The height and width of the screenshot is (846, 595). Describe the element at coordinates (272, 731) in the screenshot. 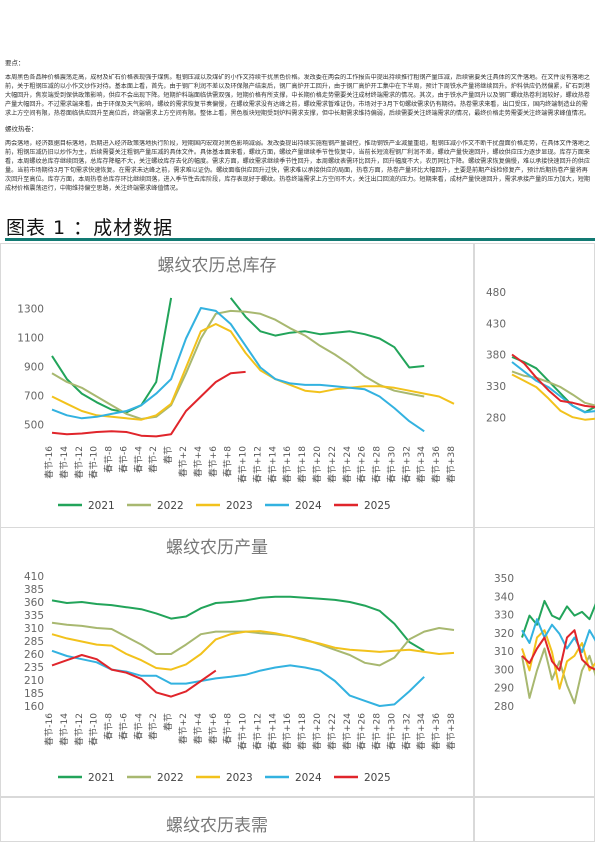

I see `x-tick-label: 春节+14` at that location.